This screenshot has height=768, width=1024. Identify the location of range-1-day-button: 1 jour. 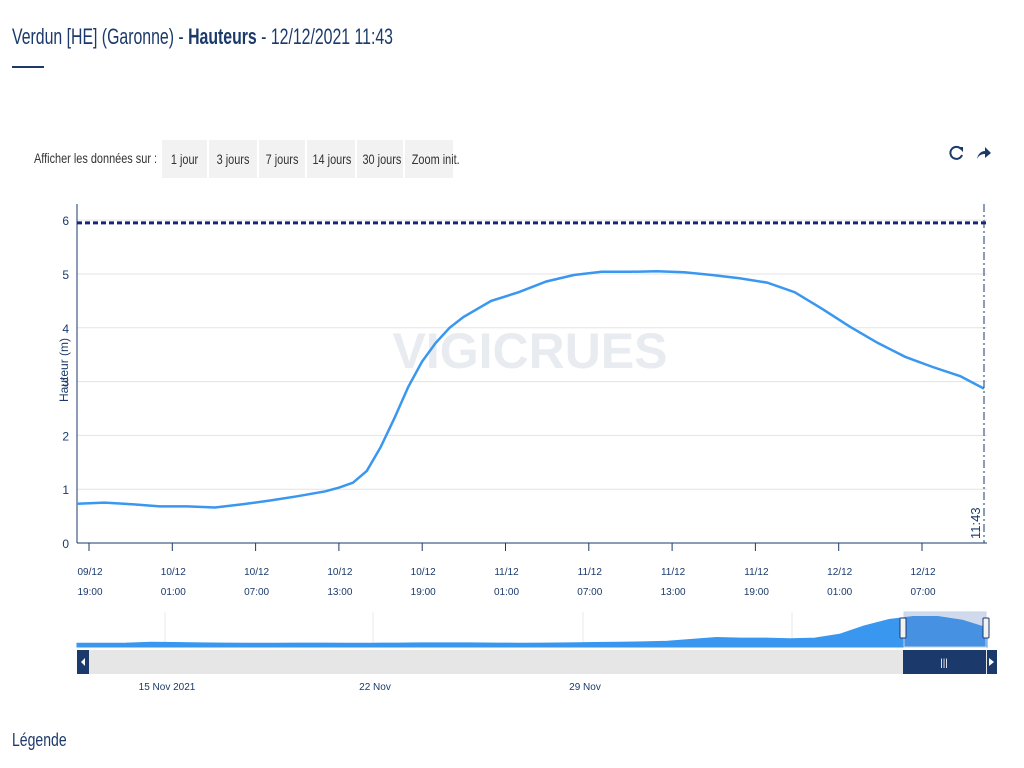
(184, 159).